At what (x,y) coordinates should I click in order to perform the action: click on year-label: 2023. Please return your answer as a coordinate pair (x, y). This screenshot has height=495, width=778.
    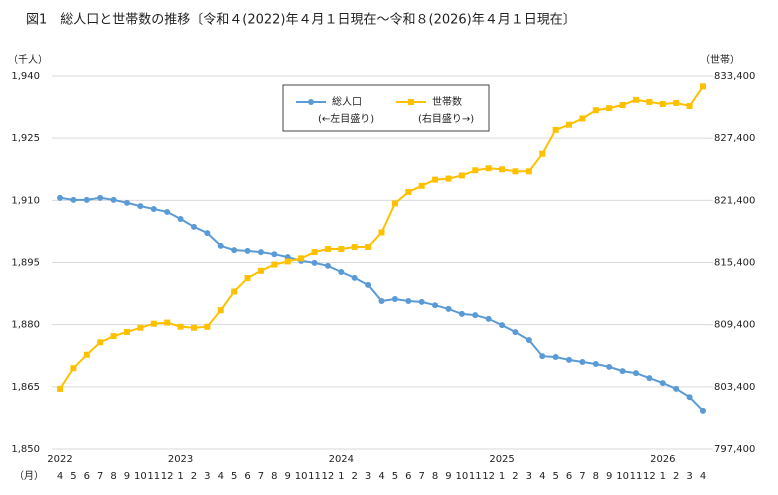
    Looking at the image, I should click on (180, 459).